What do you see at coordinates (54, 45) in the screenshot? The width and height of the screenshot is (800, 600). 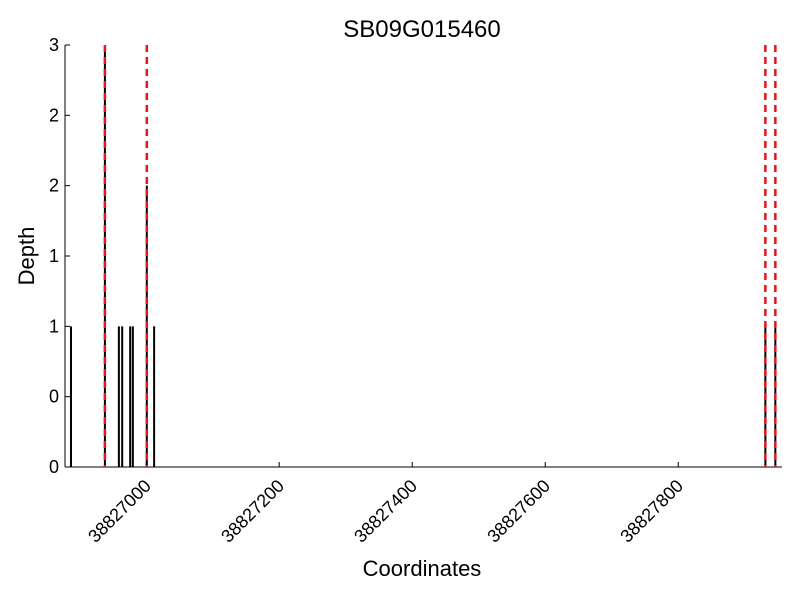 I see `y-tick-label: 3` at bounding box center [54, 45].